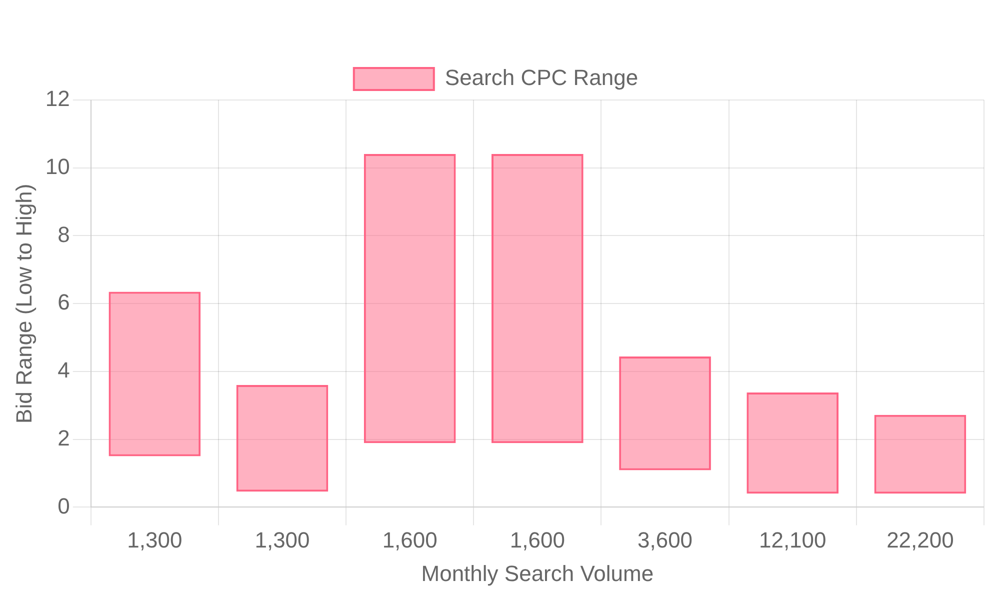 This screenshot has width=1000, height=600. I want to click on y-tick-label: 8, so click(64, 234).